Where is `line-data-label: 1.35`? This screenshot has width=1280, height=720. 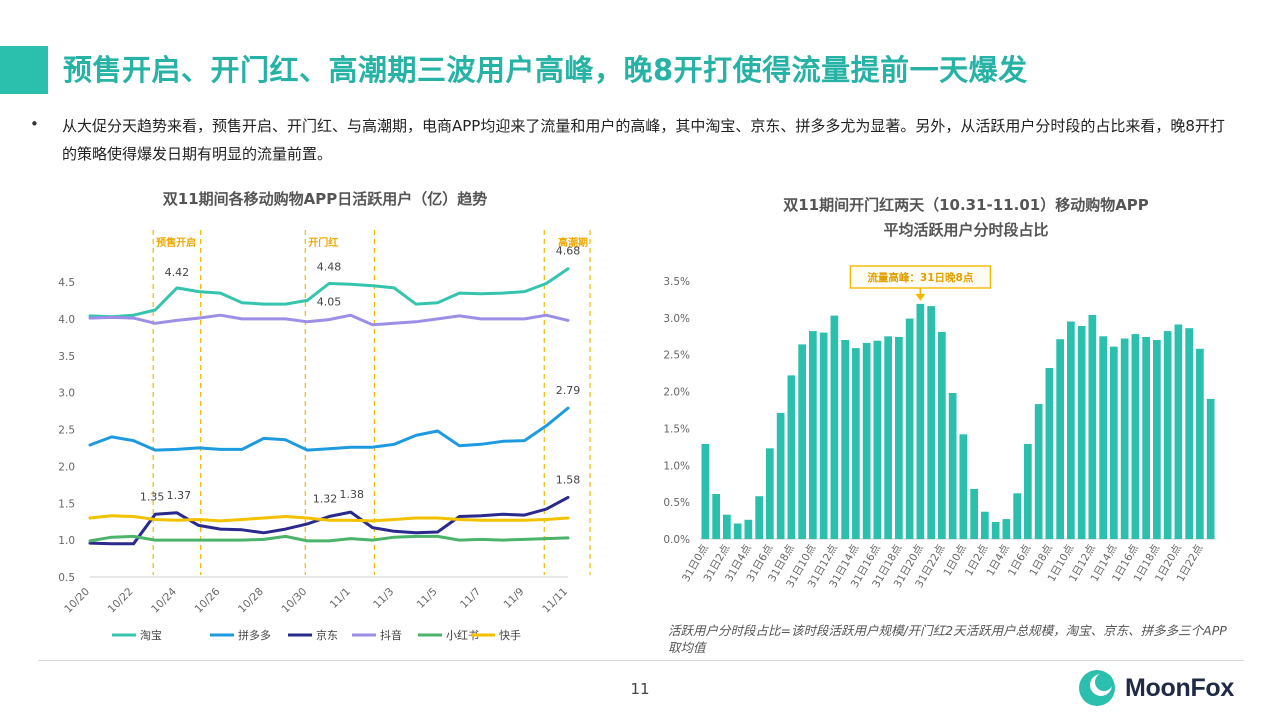 line-data-label: 1.35 is located at coordinates (152, 496).